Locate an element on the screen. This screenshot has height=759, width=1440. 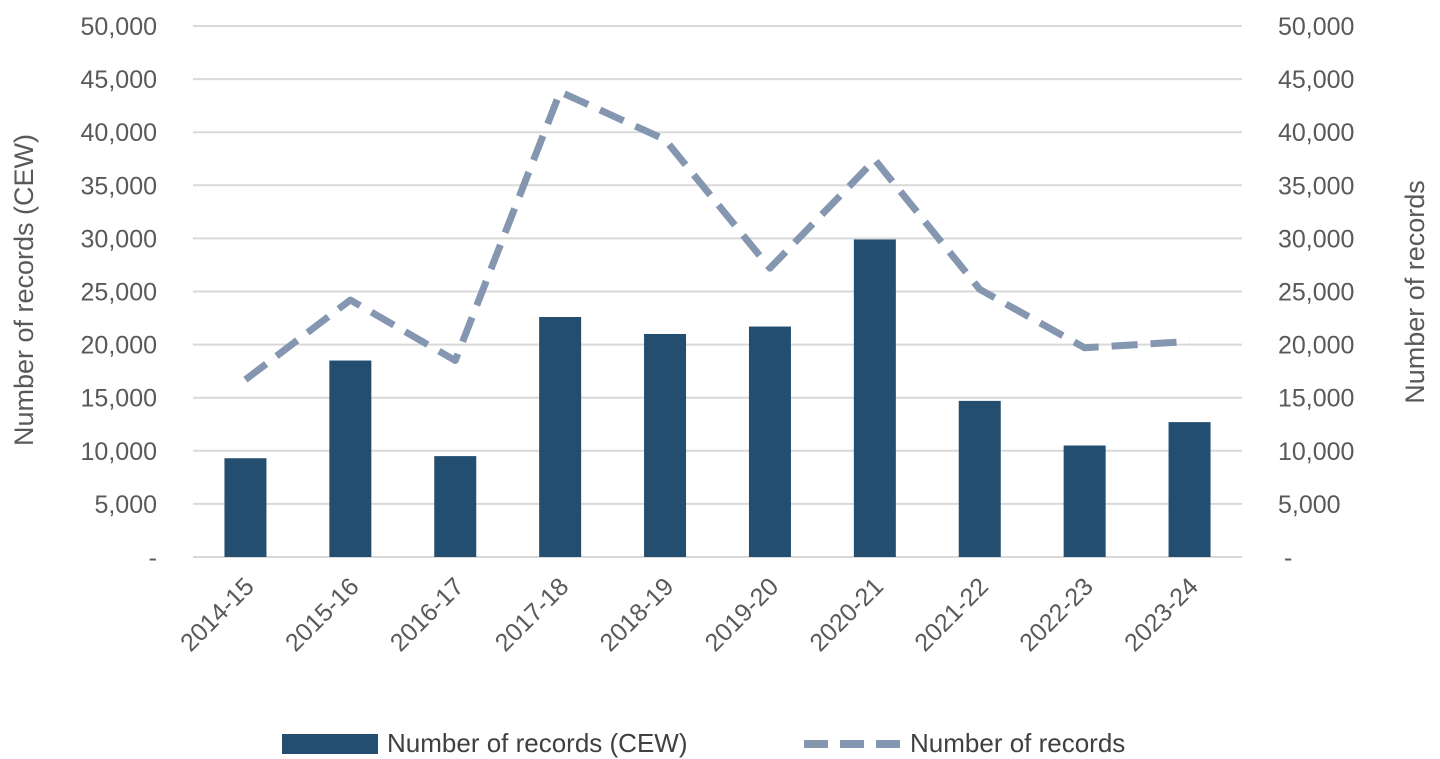
x-tick-label: 2018-19 is located at coordinates (637, 614).